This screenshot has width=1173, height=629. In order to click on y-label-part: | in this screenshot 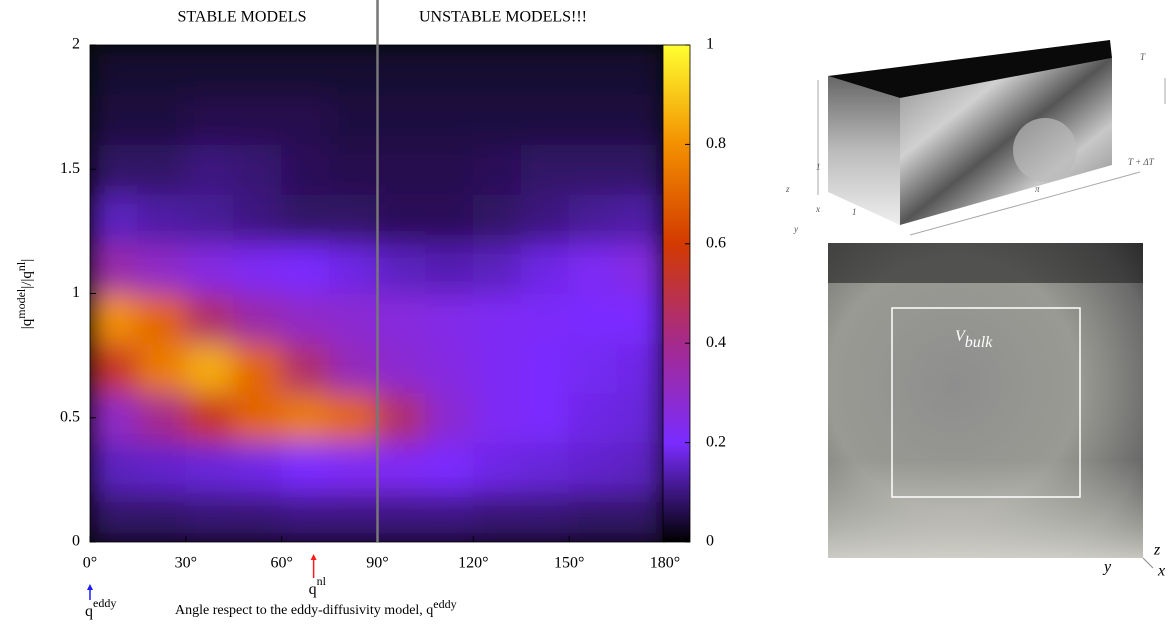, I will do `click(27, 260)`.